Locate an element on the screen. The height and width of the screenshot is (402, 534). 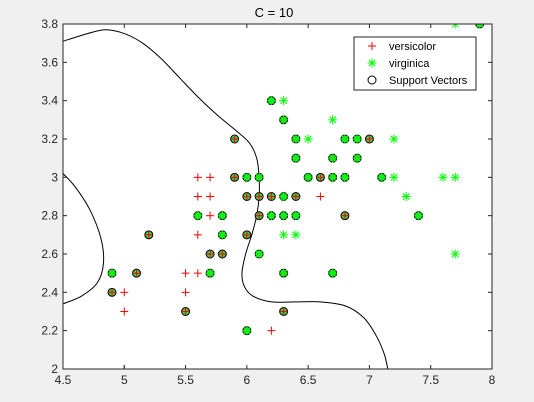
y-tick-label: 3.8 is located at coordinates (49, 24).